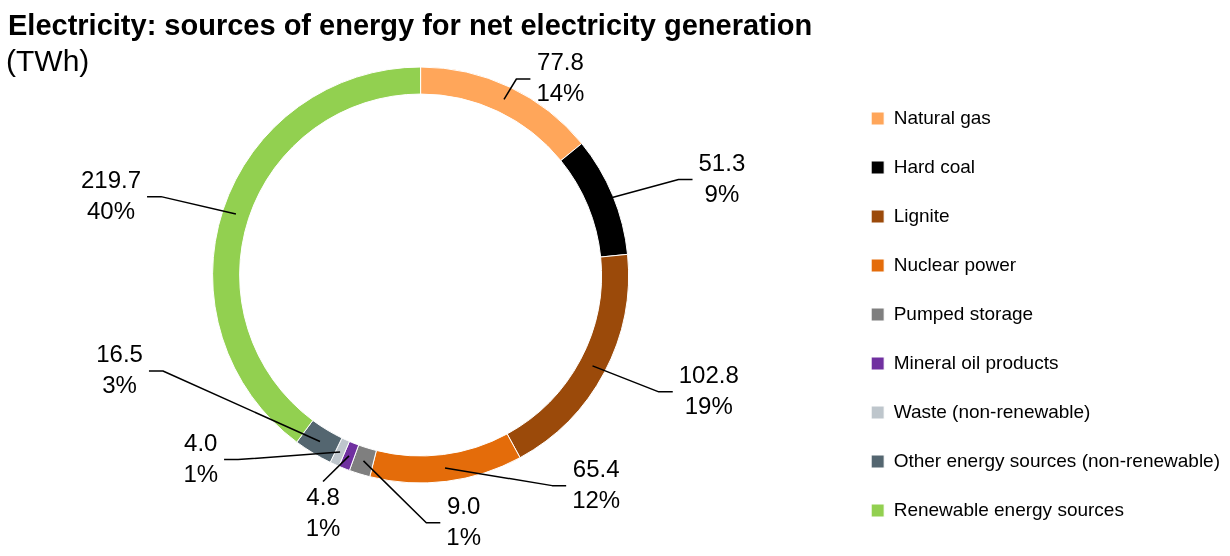 This screenshot has width=1230, height=556. I want to click on legend-label: Renewable energy sources, so click(1008, 509).